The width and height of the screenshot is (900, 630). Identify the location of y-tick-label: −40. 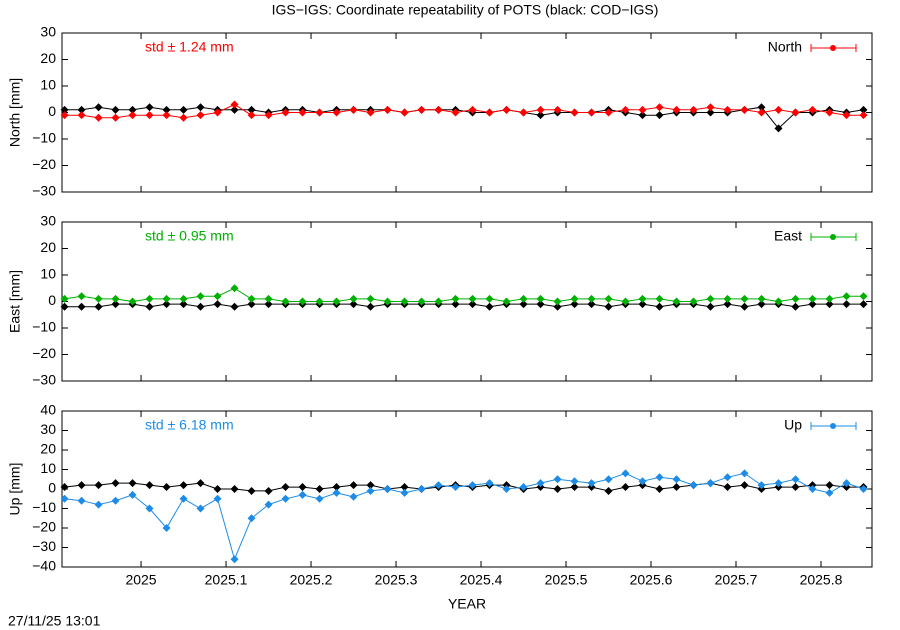
(44, 566).